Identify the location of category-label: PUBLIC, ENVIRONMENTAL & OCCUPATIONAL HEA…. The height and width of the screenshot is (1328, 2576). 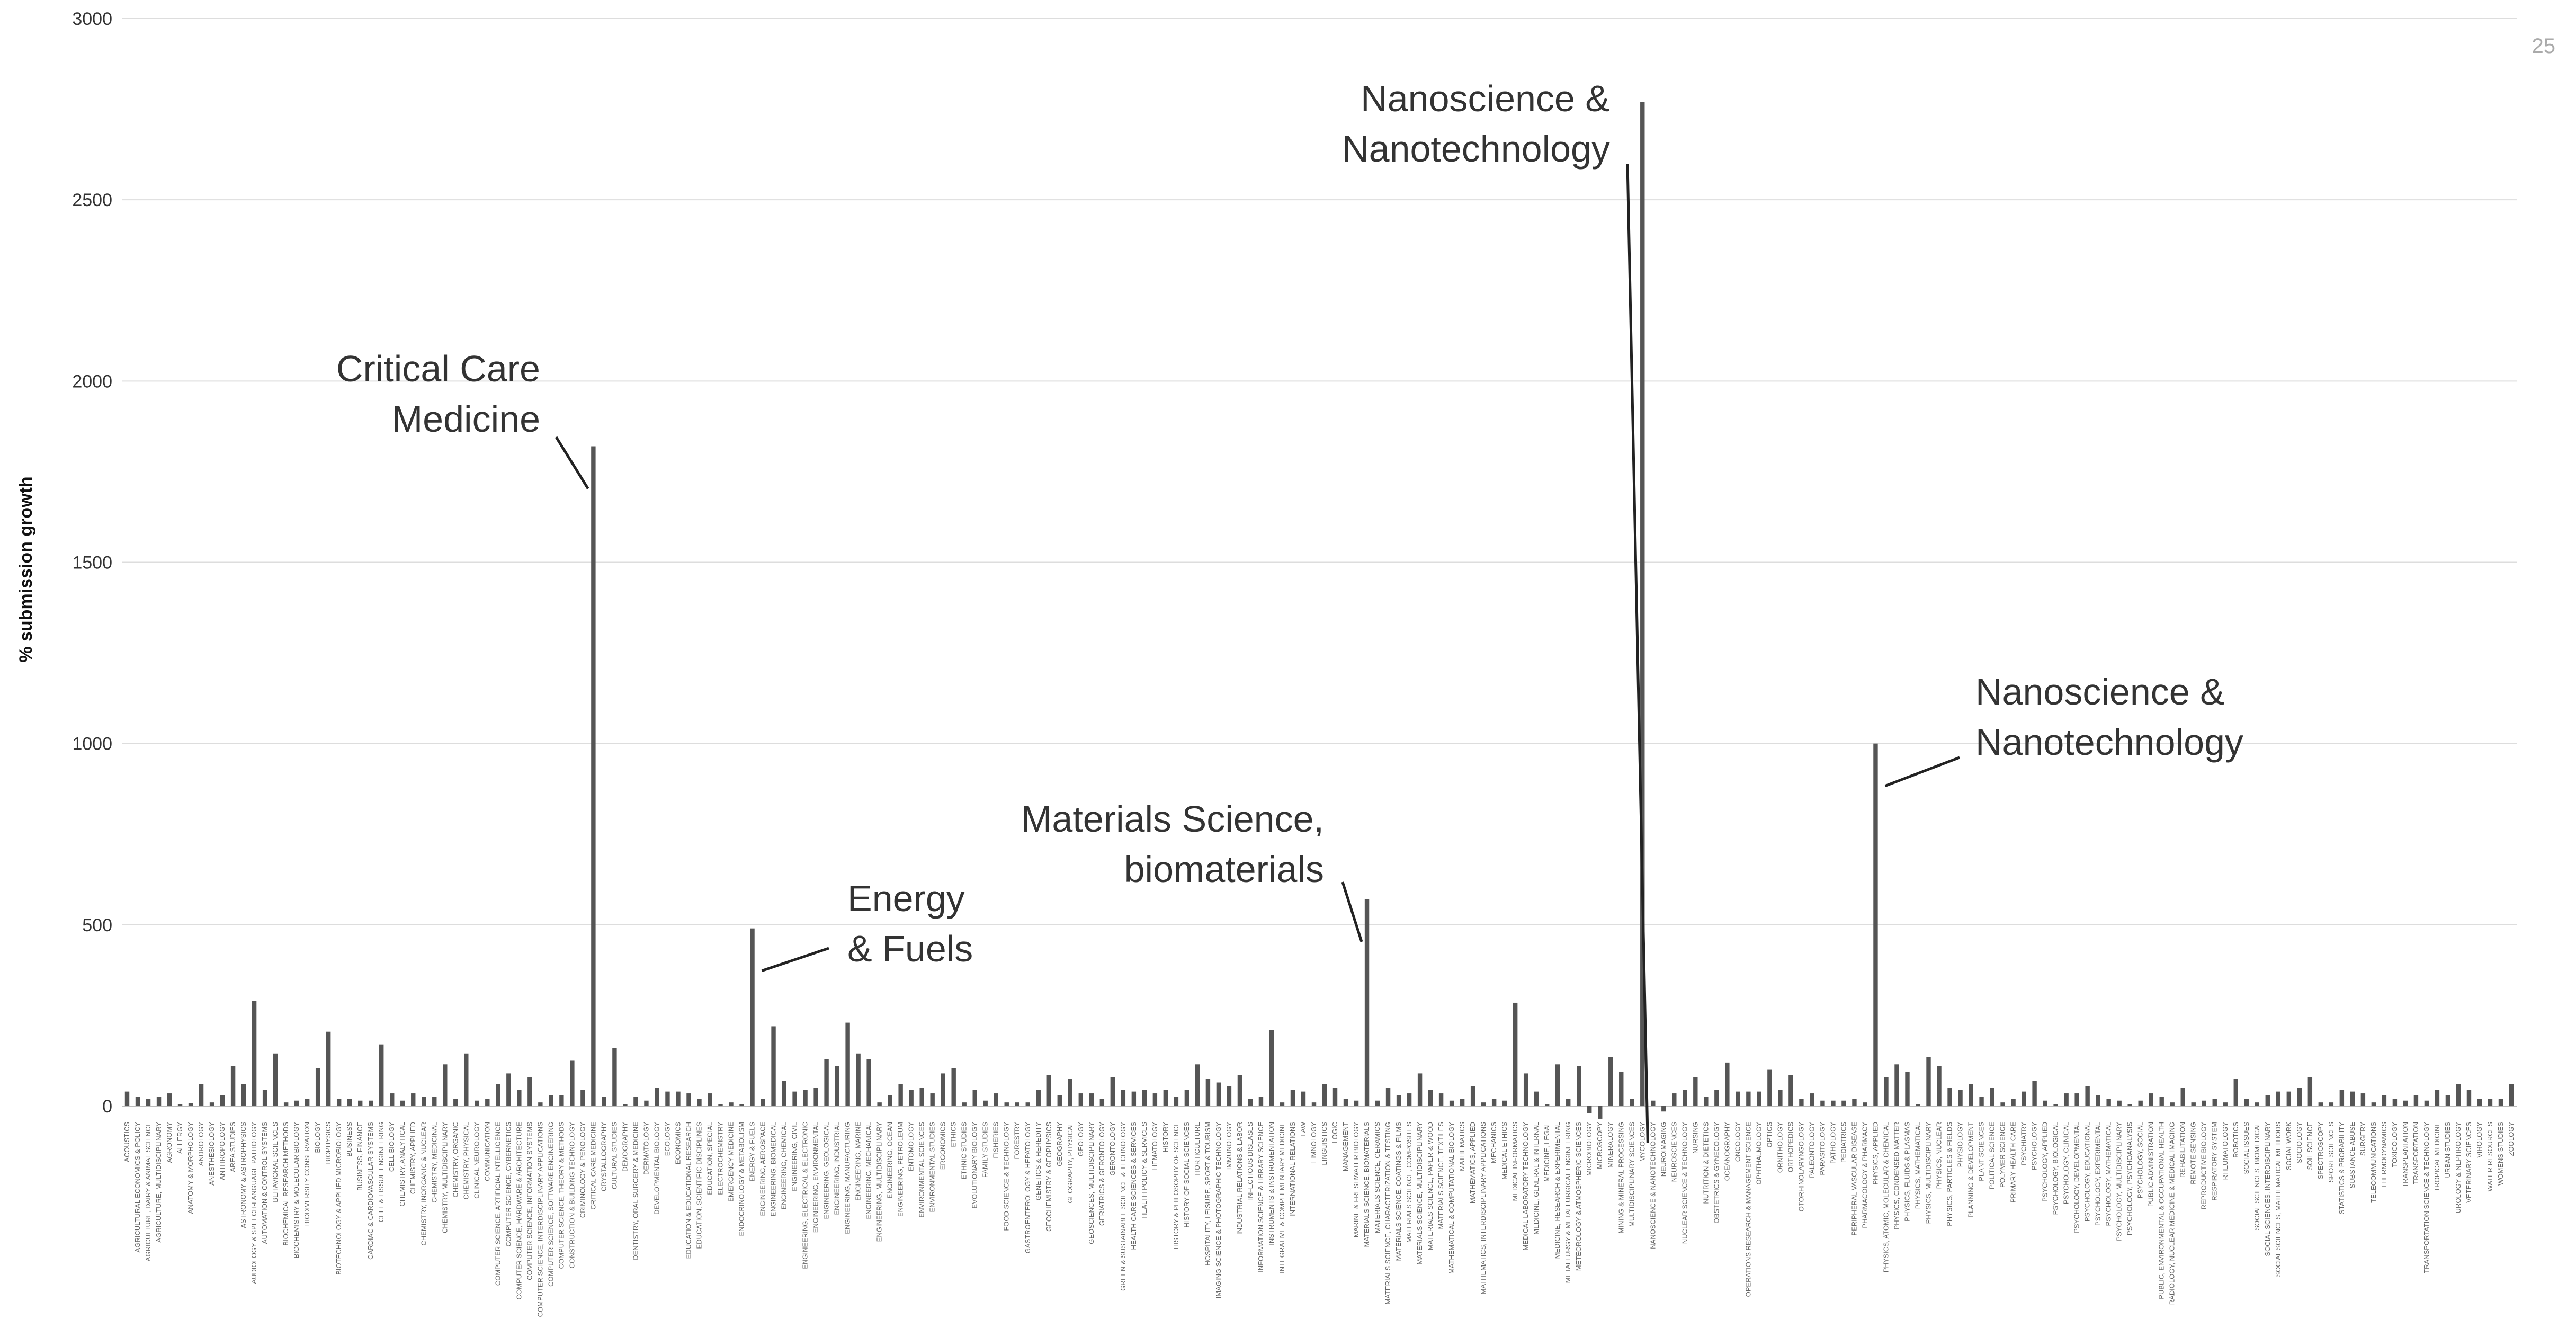
(2162, 1211).